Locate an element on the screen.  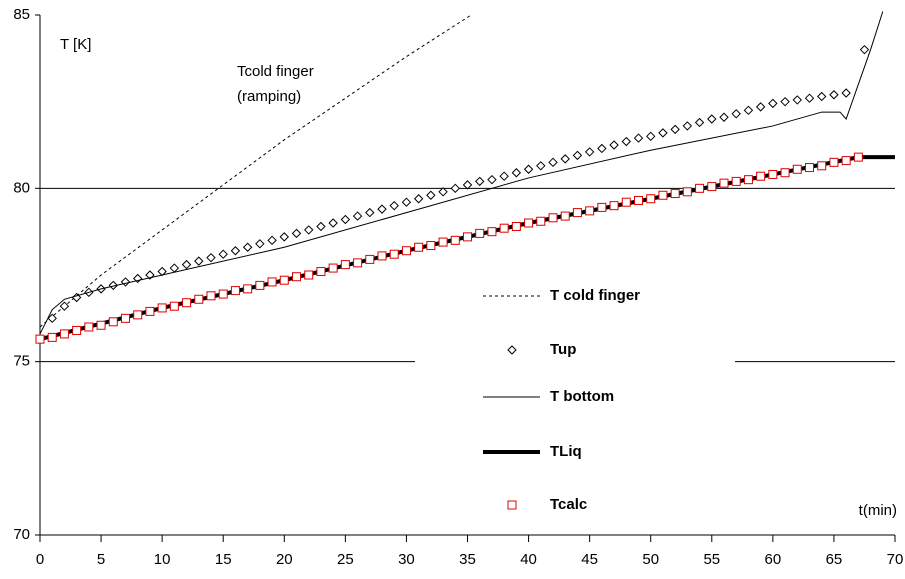
annotation: (ramping) is located at coordinates (269, 96).